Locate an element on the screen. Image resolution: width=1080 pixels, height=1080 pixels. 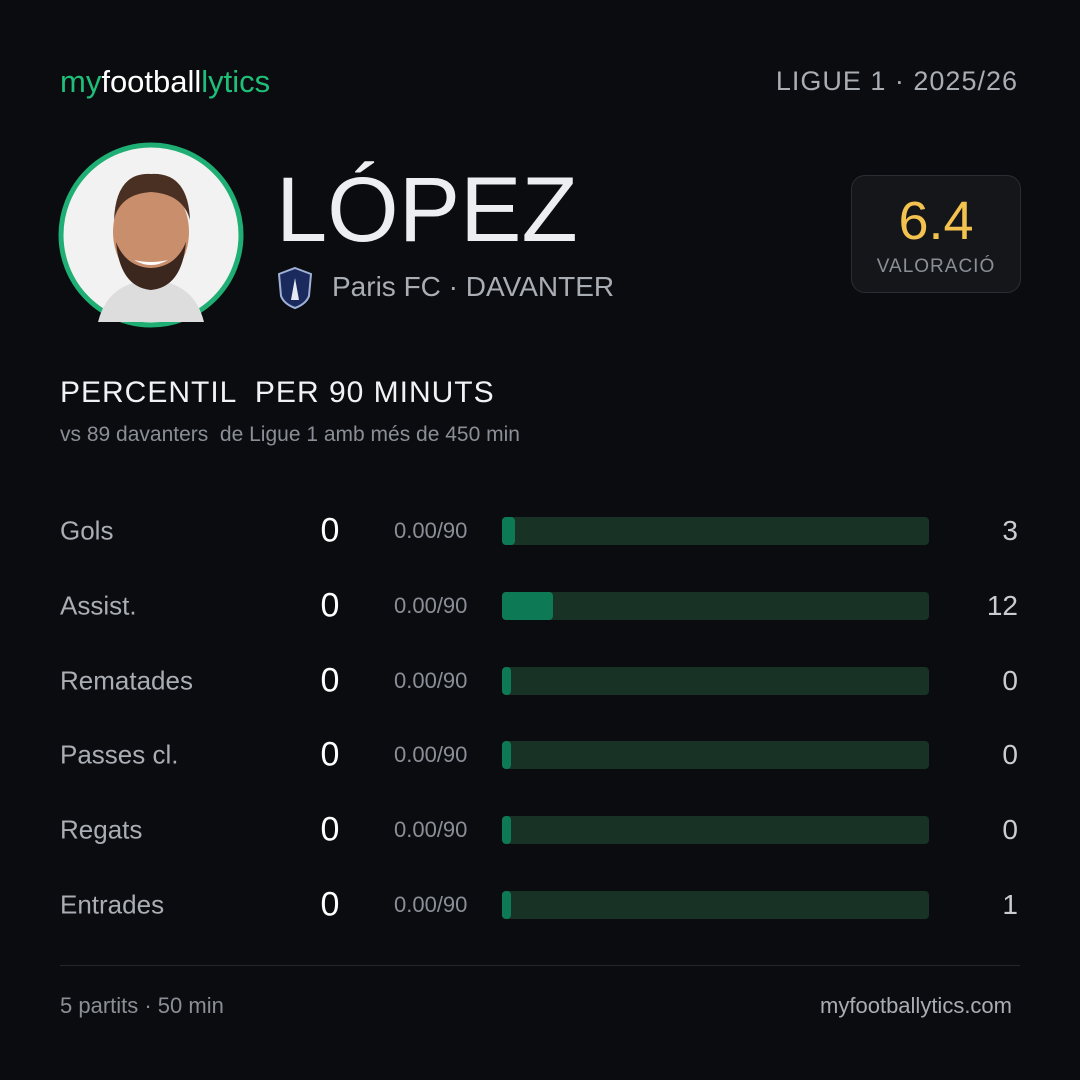
team-position: Paris FC · DAVANTER is located at coordinates (473, 286).